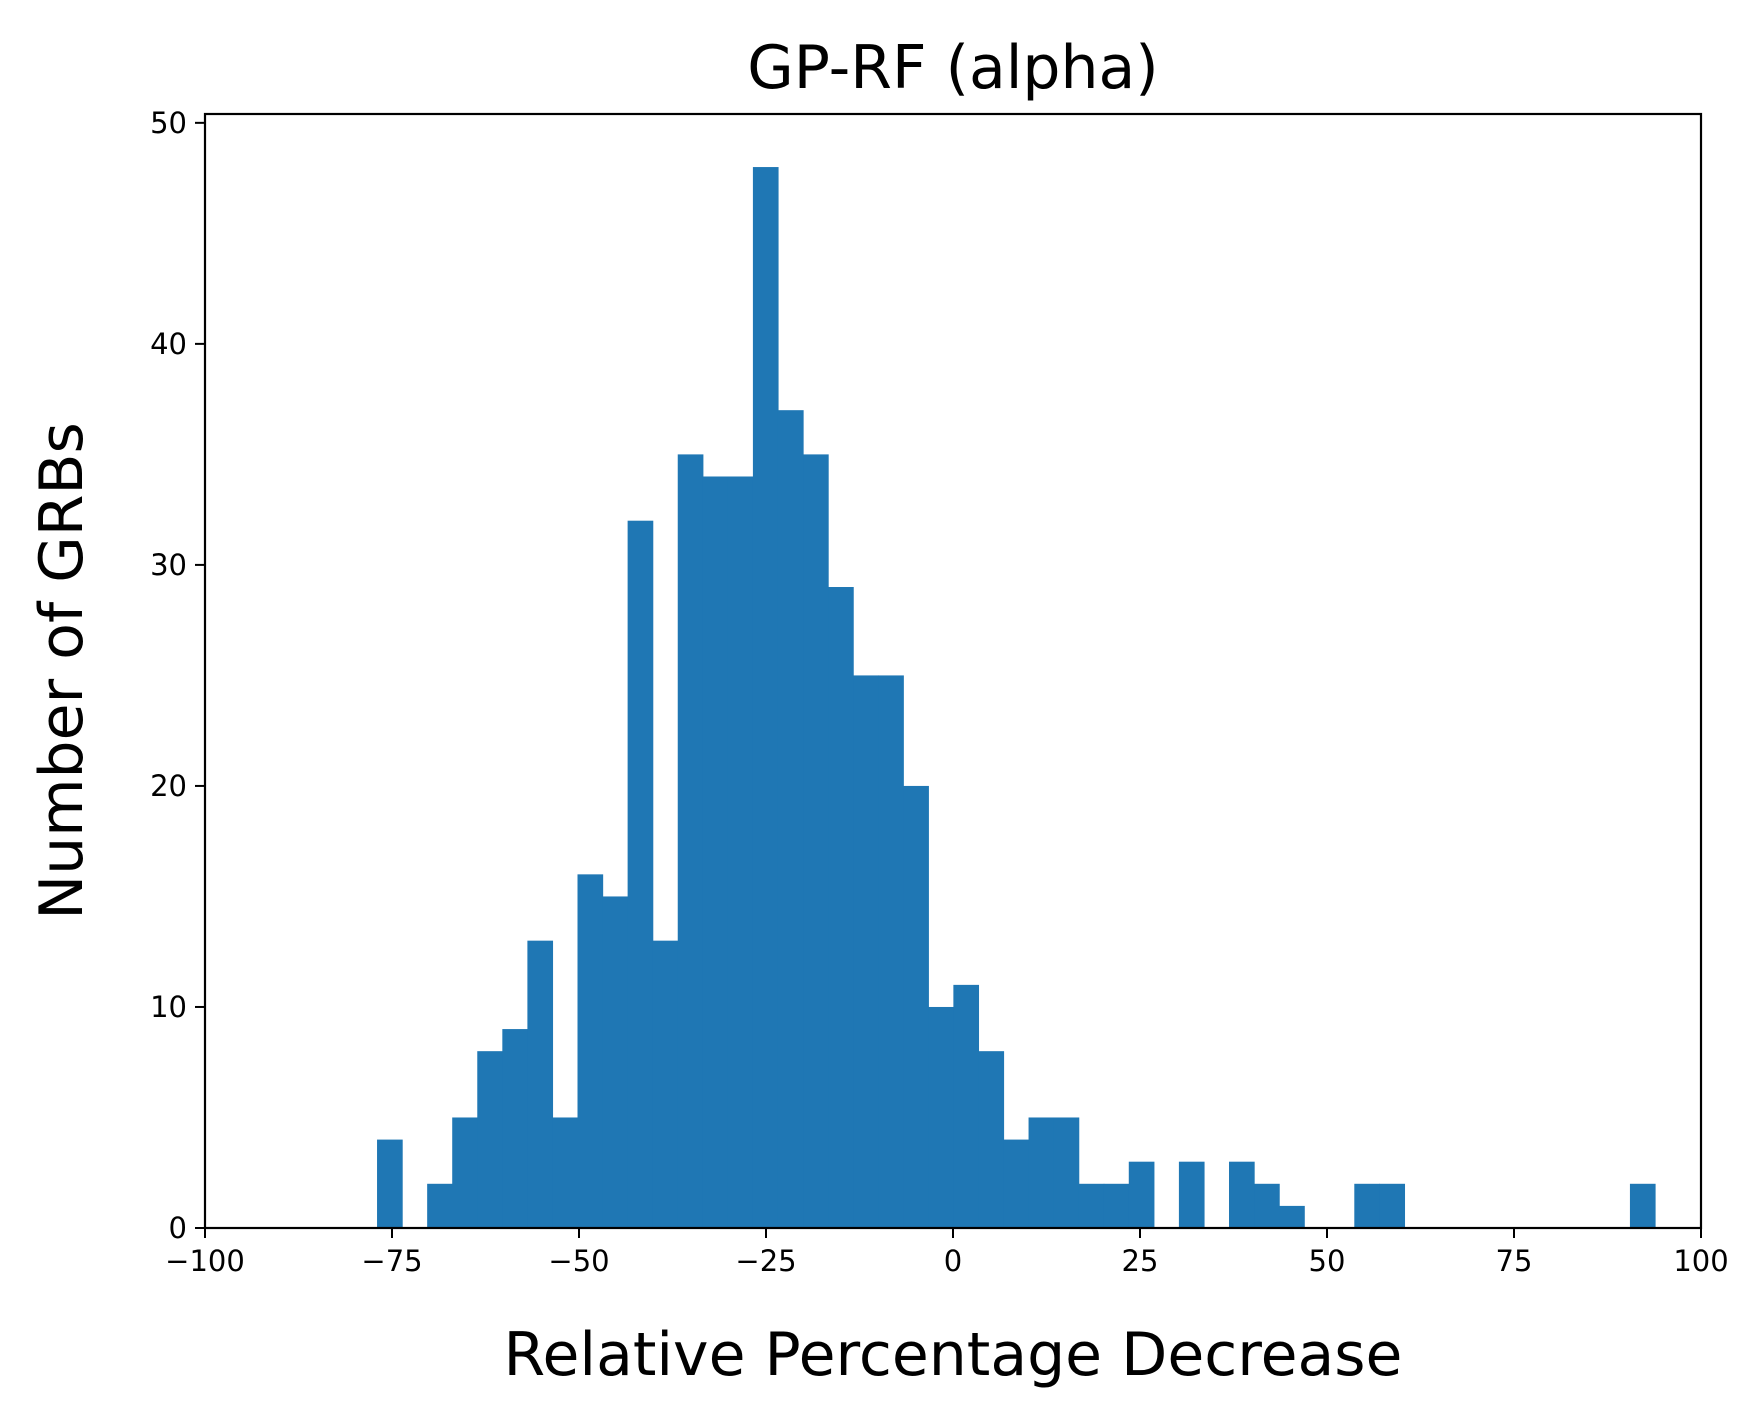  Describe the element at coordinates (953, 1261) in the screenshot. I see `x-tick-label: 0` at that location.